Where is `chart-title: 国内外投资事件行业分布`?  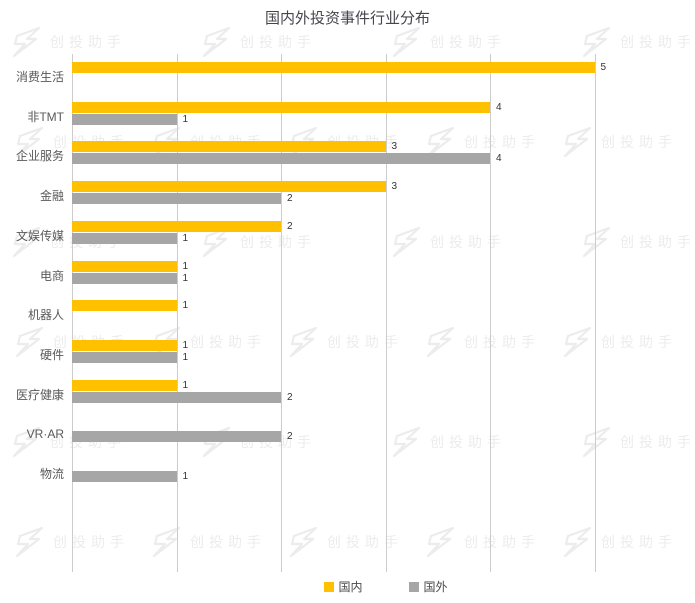
chart-title: 国内外投资事件行业分布 is located at coordinates (347, 18).